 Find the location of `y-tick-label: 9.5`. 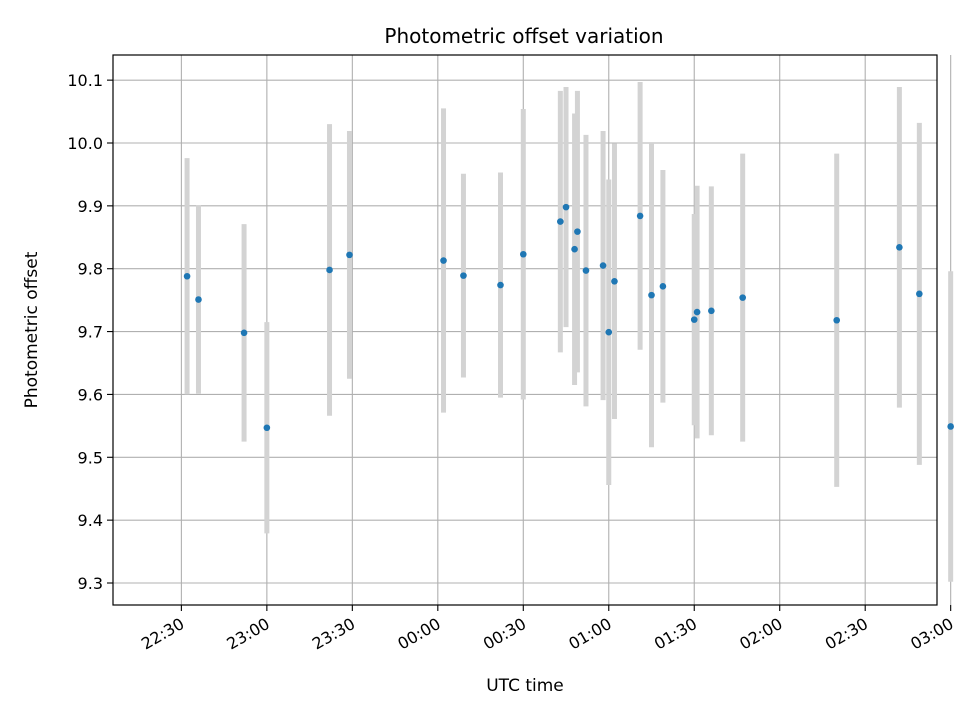

y-tick-label: 9.5 is located at coordinates (90, 457).